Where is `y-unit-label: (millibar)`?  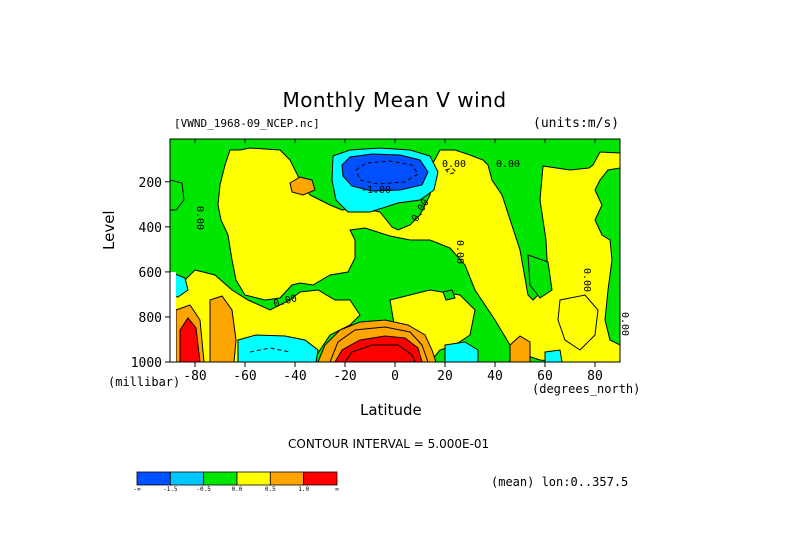
y-unit-label: (millibar) is located at coordinates (144, 382).